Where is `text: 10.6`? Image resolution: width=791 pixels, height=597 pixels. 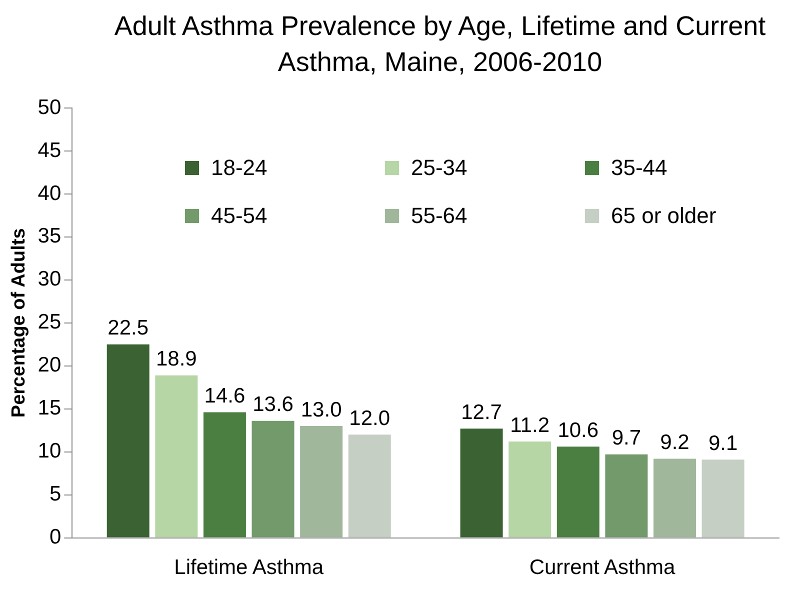 text: 10.6 is located at coordinates (578, 430).